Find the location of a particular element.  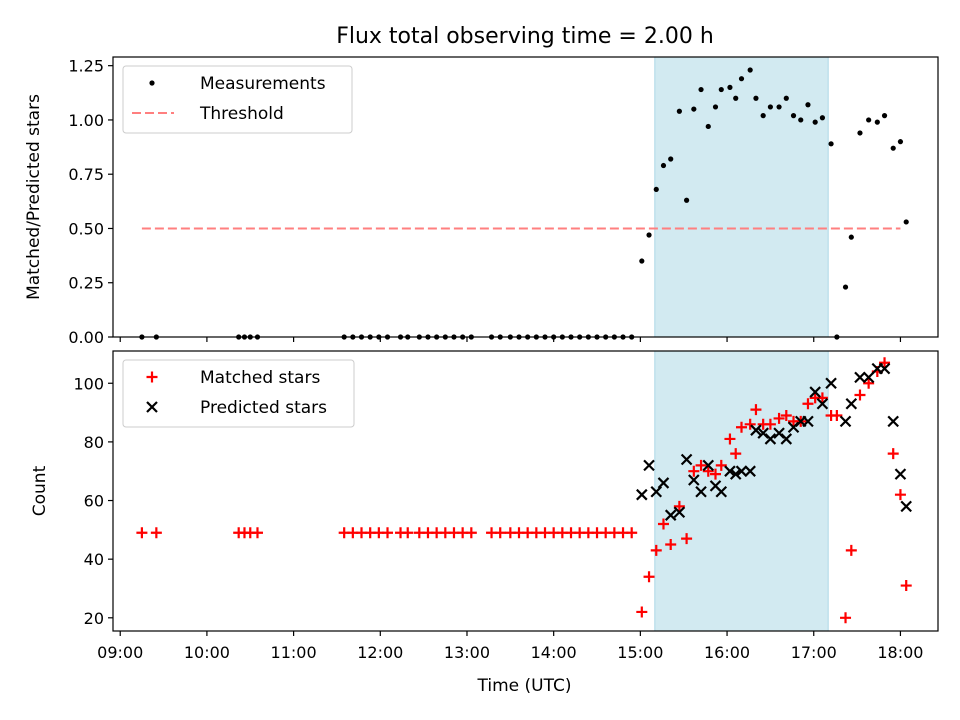

legend-label: Measurements is located at coordinates (263, 84).